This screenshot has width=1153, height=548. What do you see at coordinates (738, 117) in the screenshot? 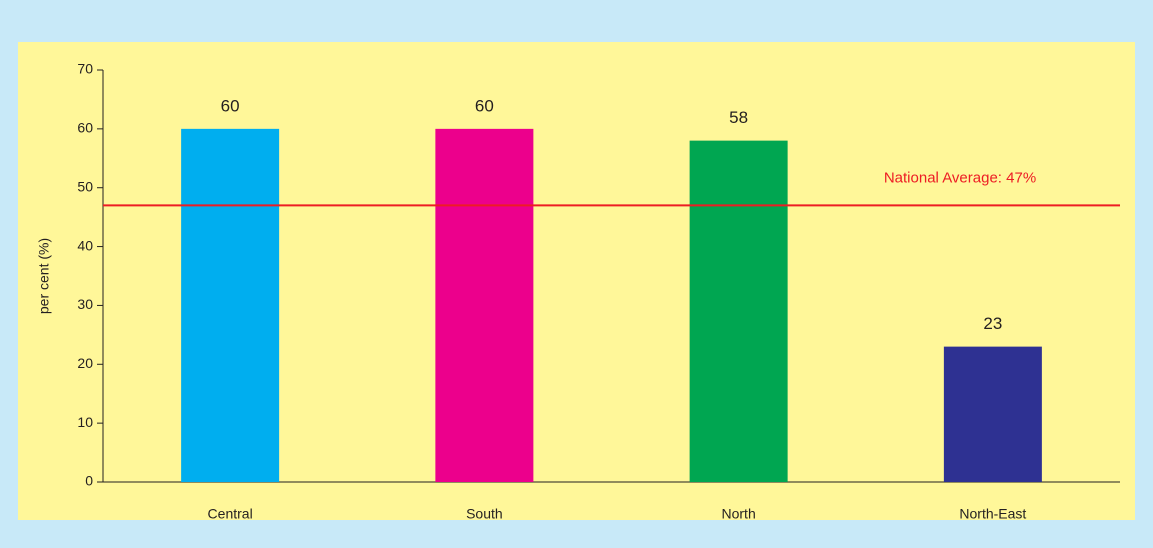
I see `data-label: 58` at bounding box center [738, 117].